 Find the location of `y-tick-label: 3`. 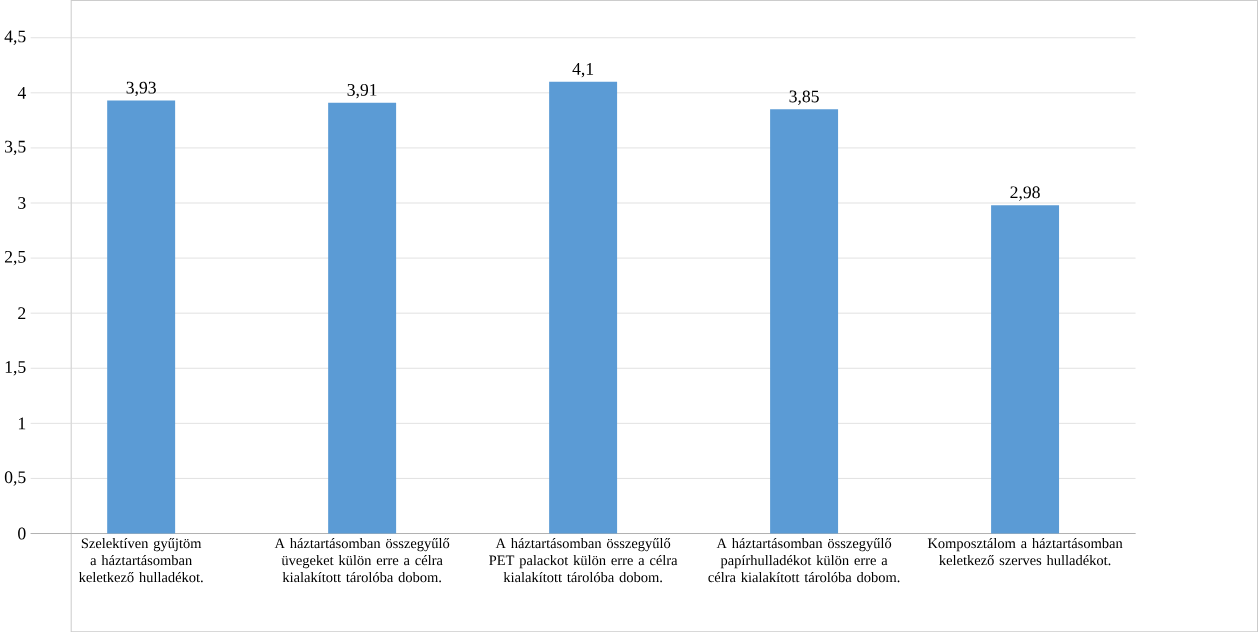

y-tick-label: 3 is located at coordinates (22, 202).